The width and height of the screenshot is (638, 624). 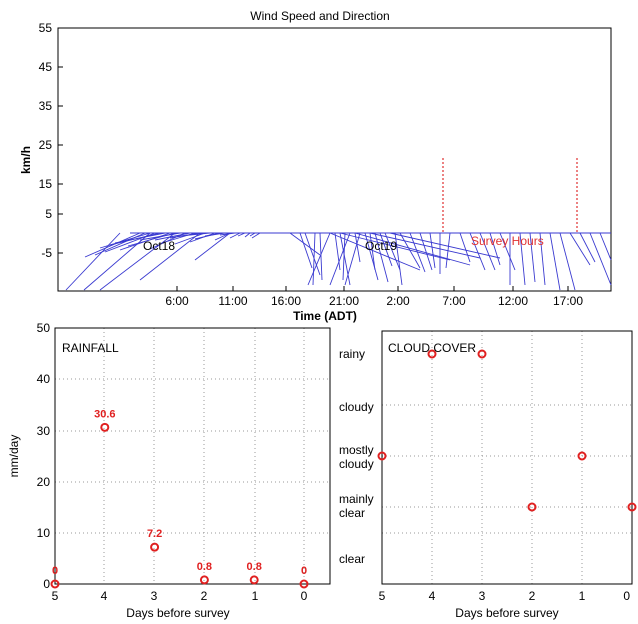 I want to click on rain-x-axis-label: Days before survey, so click(x=177, y=613).